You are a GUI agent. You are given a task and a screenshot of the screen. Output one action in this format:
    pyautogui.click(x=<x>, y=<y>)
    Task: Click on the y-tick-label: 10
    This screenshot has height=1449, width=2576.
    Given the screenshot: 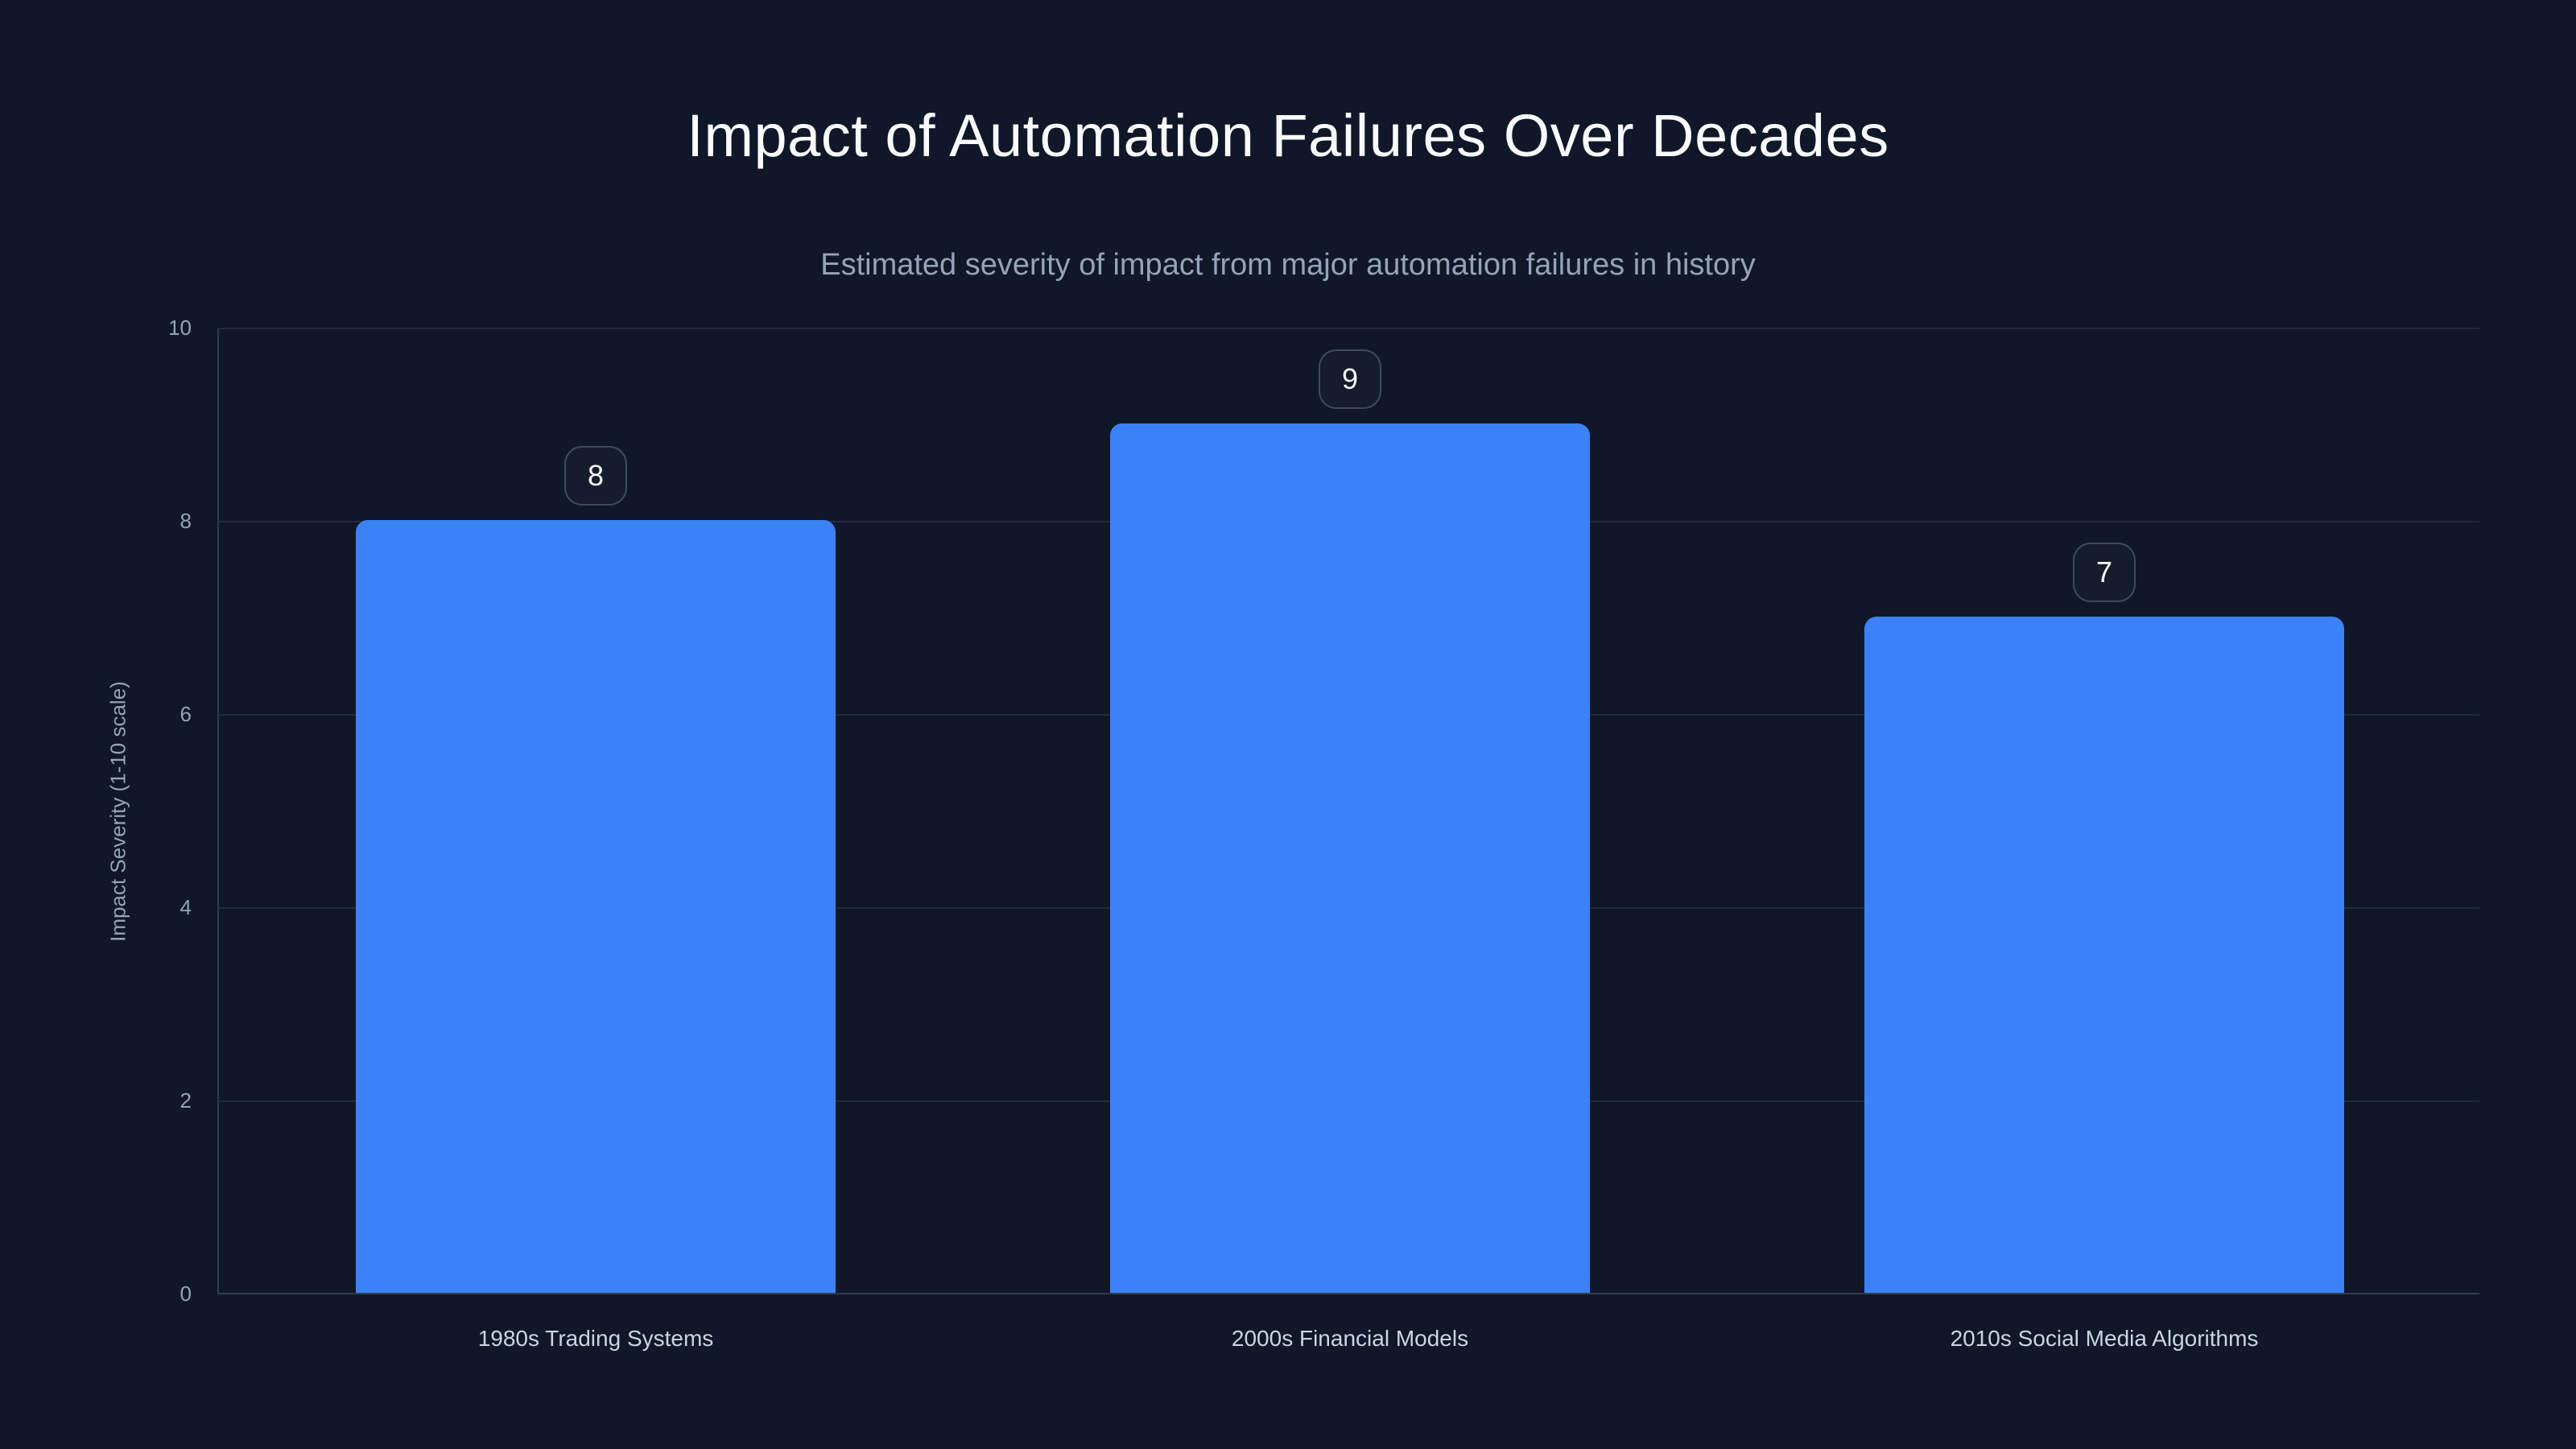 What is the action you would take?
    pyautogui.click(x=180, y=327)
    